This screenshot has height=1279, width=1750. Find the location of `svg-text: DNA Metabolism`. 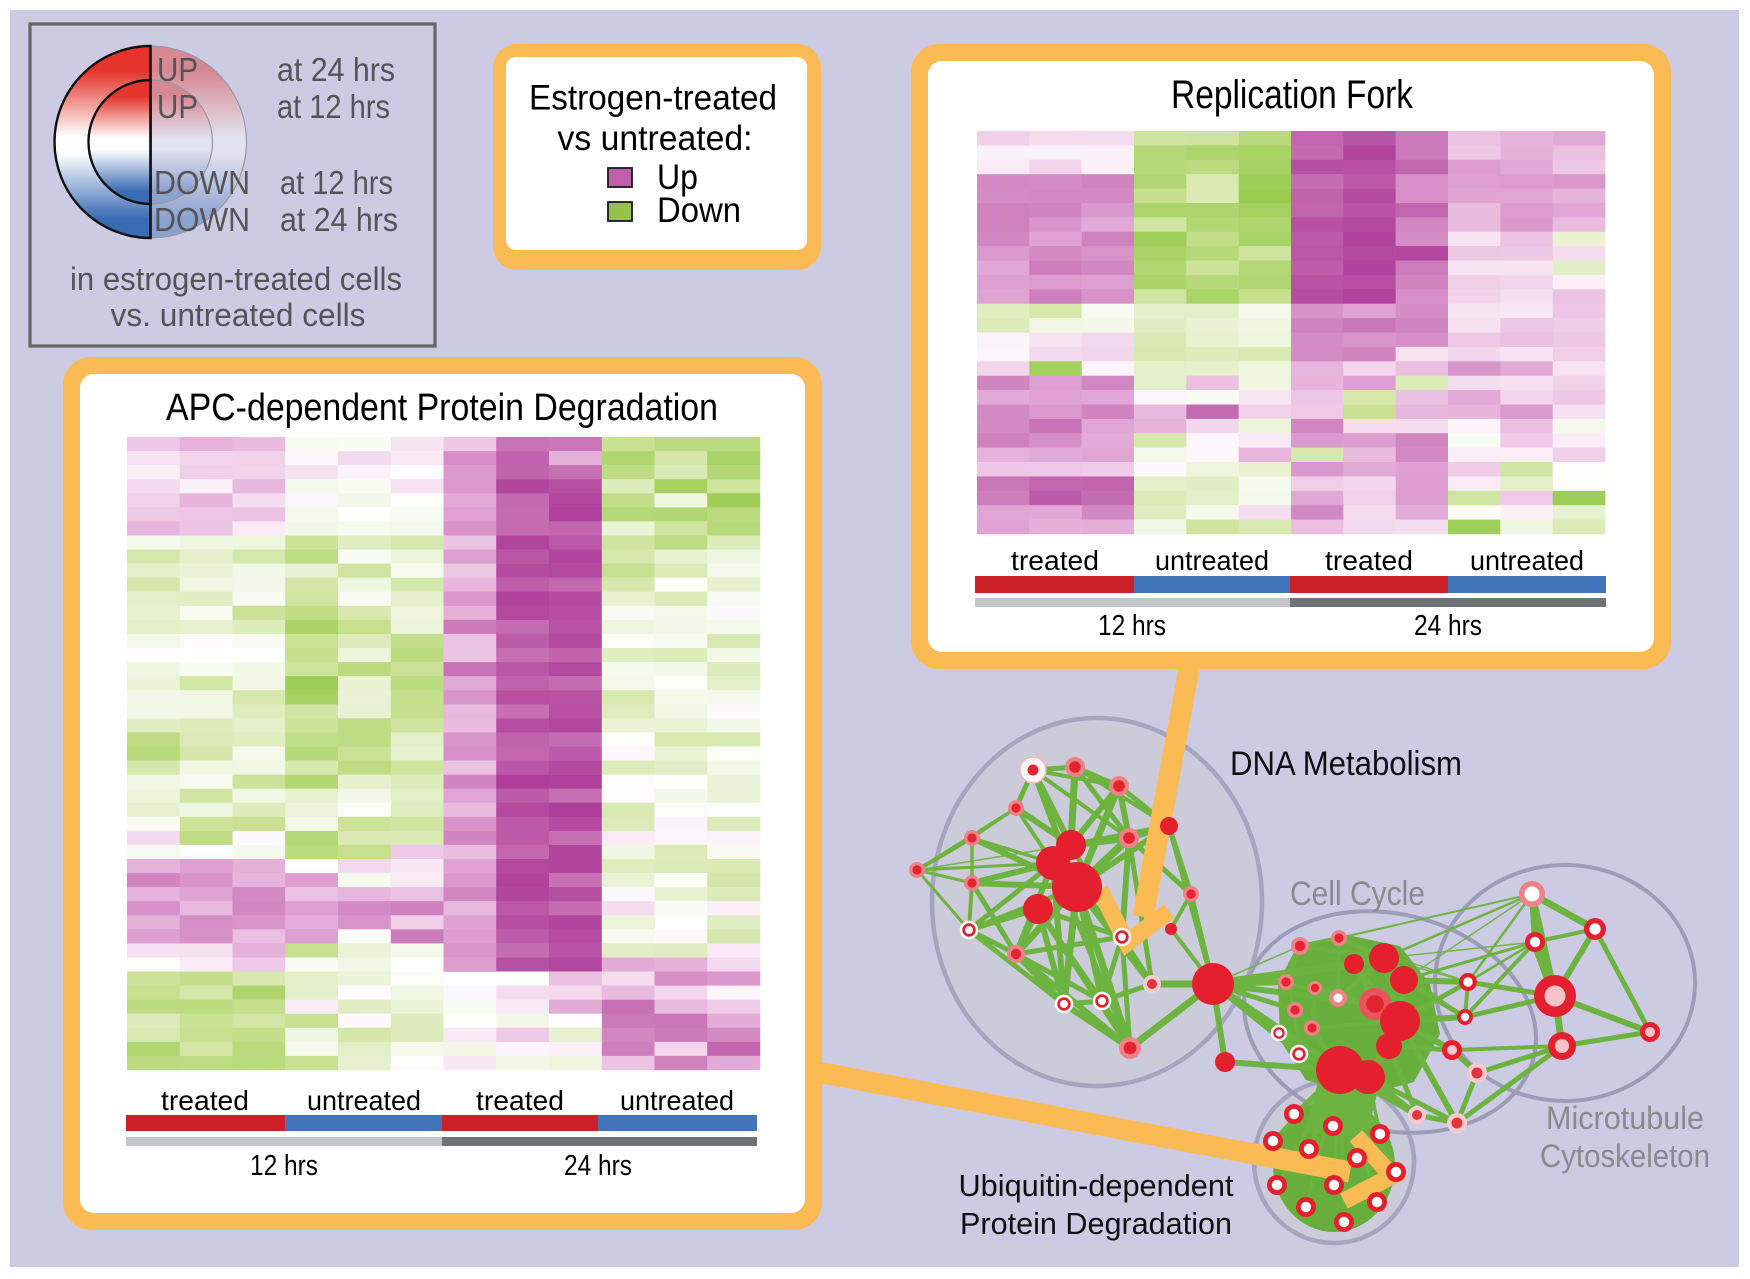

svg-text: DNA Metabolism is located at coordinates (1346, 764).